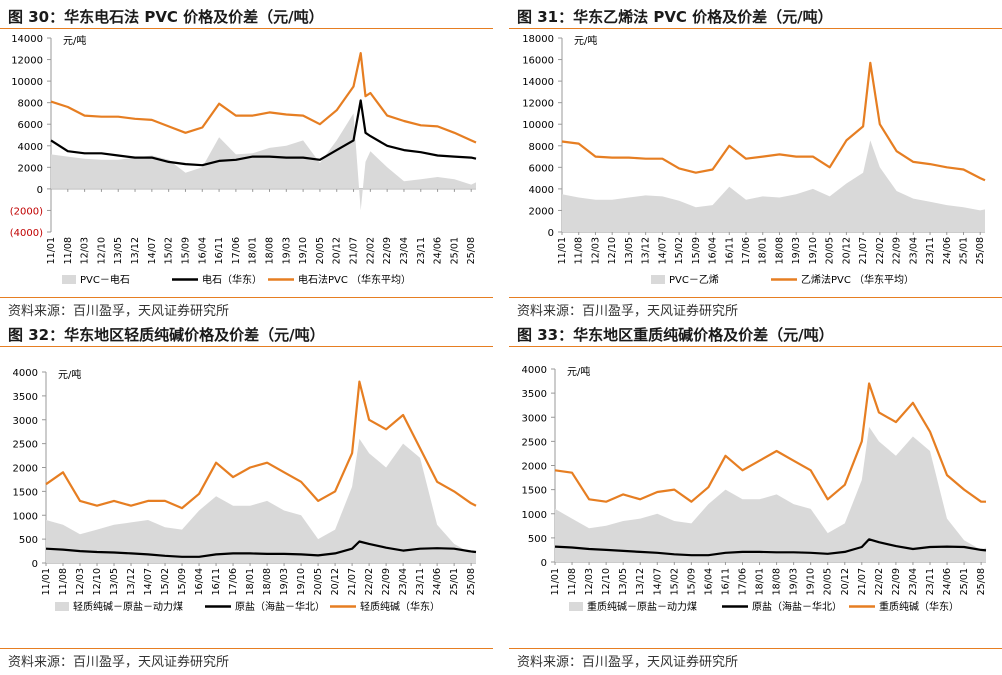 This screenshot has height=675, width=1002. What do you see at coordinates (354, 279) in the screenshot?
I see `legend-label: 电石法PVC （华东平均）` at bounding box center [354, 279].